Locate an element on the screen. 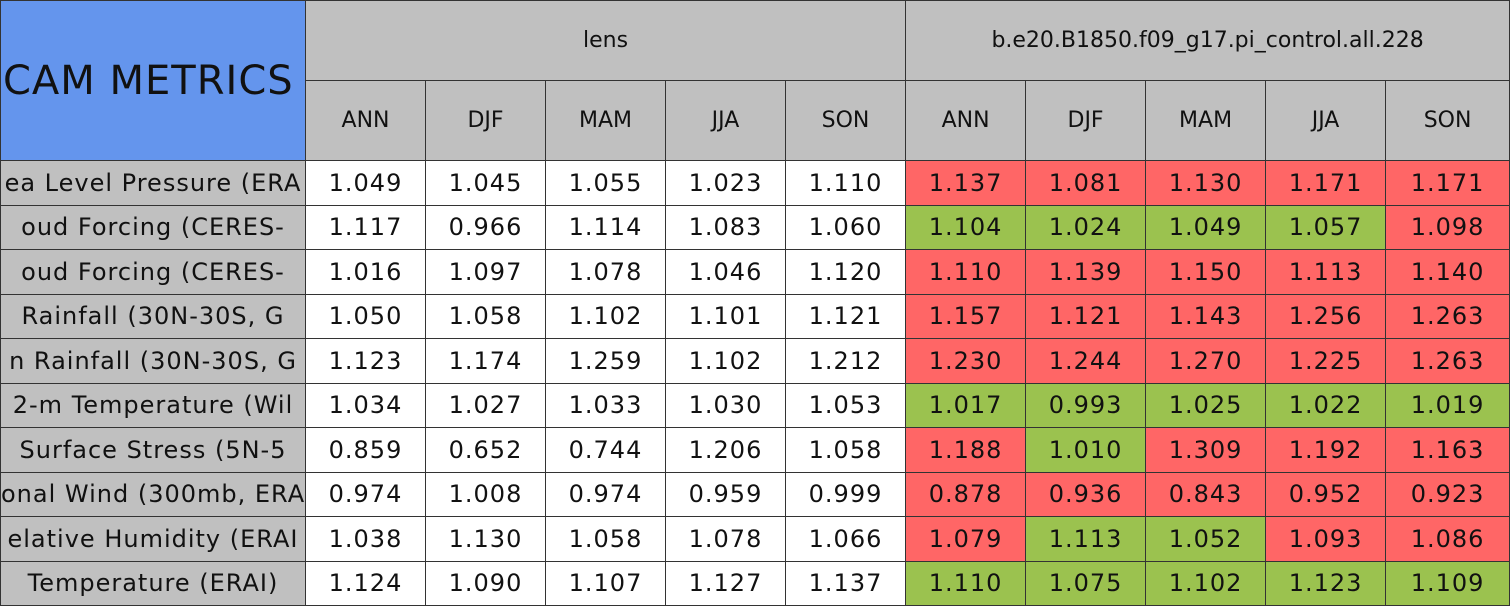 This screenshot has width=1510, height=611. value-cell: 1.206 is located at coordinates (725, 450).